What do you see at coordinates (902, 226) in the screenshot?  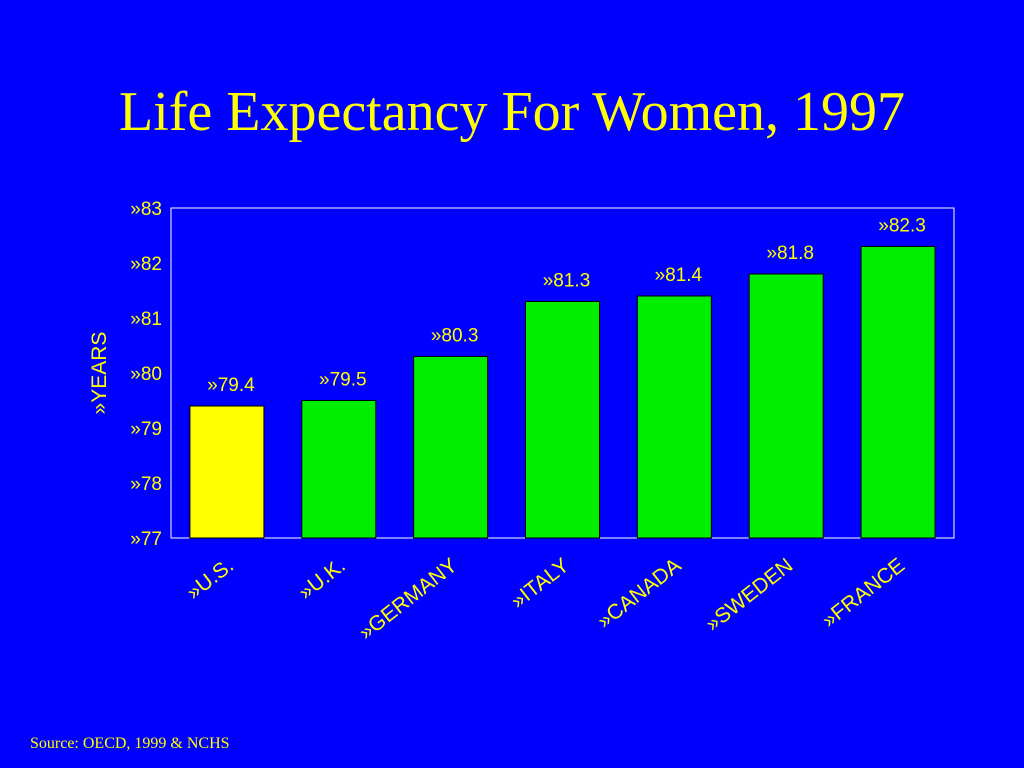 I see `bar-value-label: »82.3` at bounding box center [902, 226].